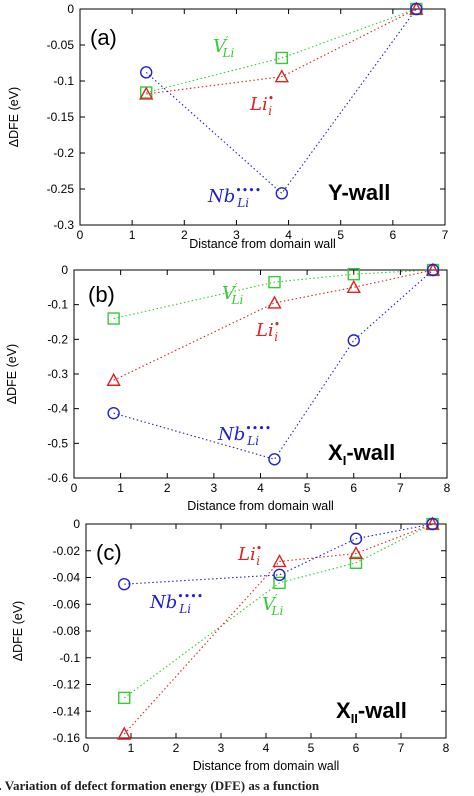  I want to click on wall-label: Y-wall, so click(359, 192).